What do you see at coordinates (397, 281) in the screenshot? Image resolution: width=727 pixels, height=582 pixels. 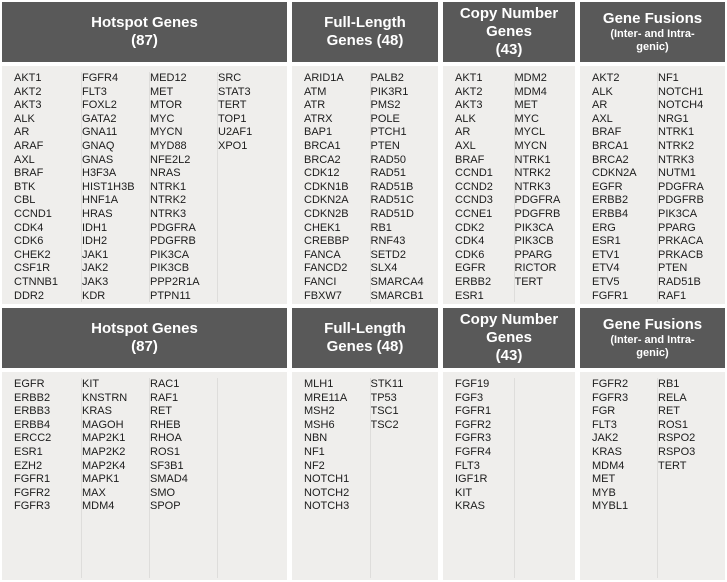 I see `gene-item: SMARCA4` at bounding box center [397, 281].